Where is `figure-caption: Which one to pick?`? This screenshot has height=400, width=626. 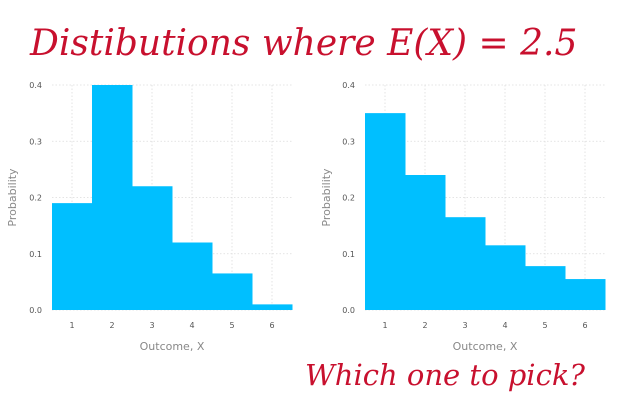
figure-caption: Which one to pick? is located at coordinates (445, 375).